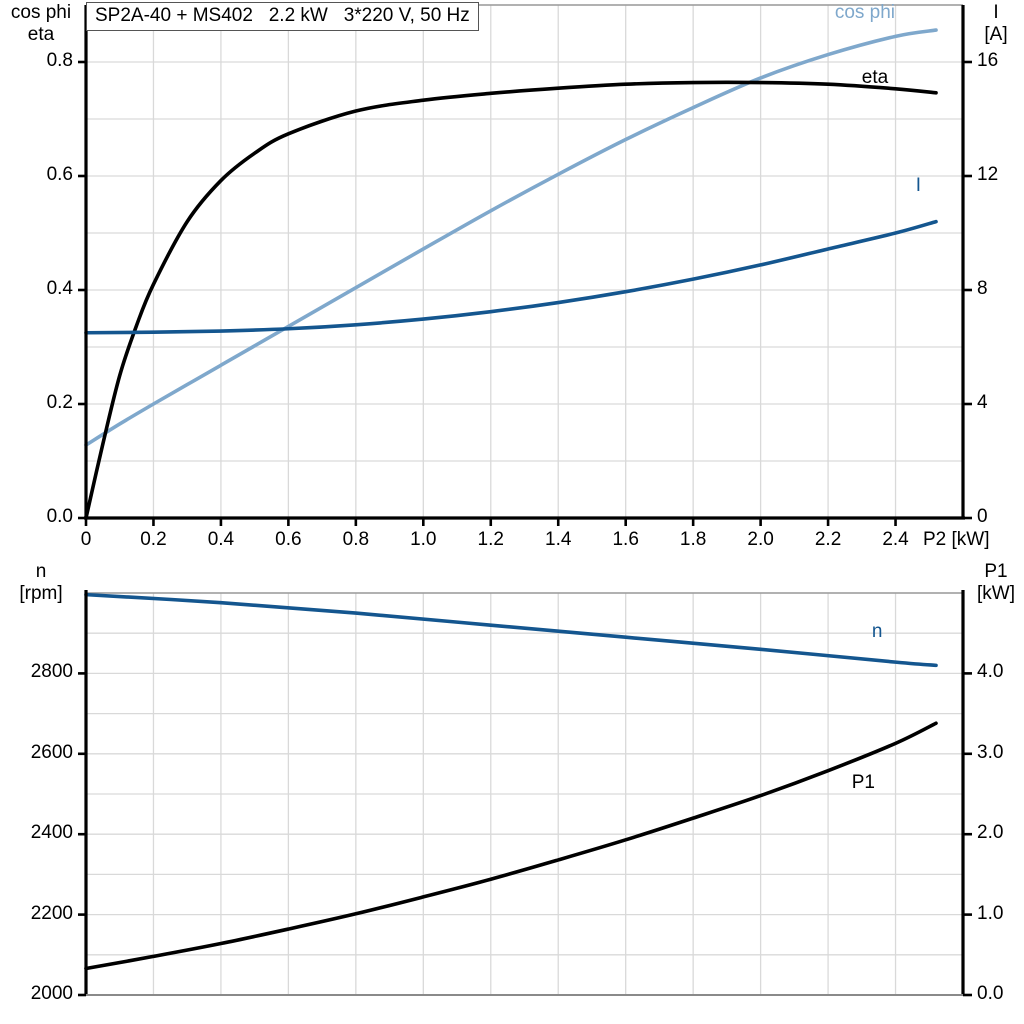 The height and width of the screenshot is (1024, 1024). I want to click on right-axis-tick-label: 3.0, so click(990, 752).